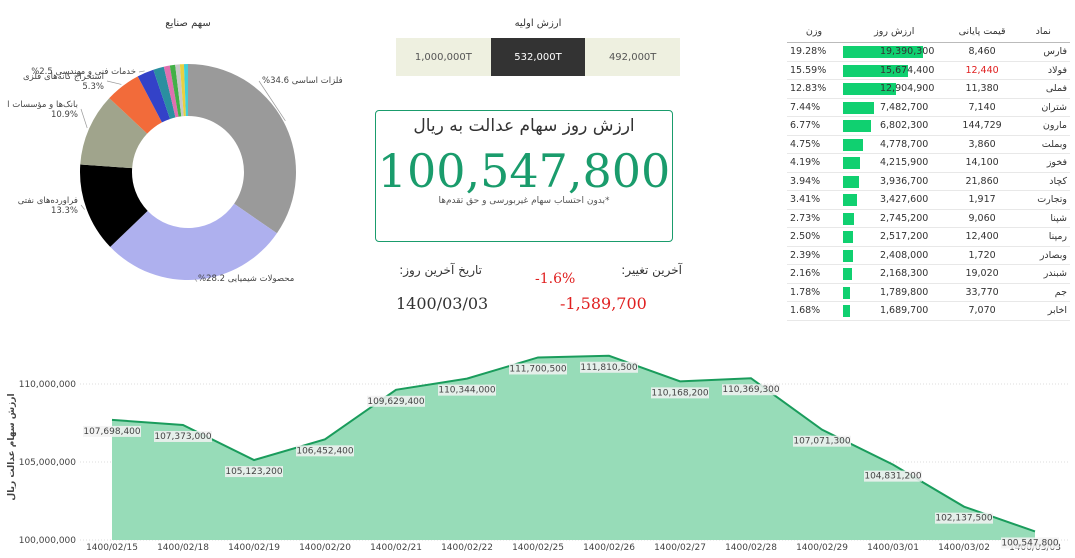 The width and height of the screenshot is (1075, 558). What do you see at coordinates (276, 81) in the screenshot?
I see `pie-label-value: 34.6%` at bounding box center [276, 81].